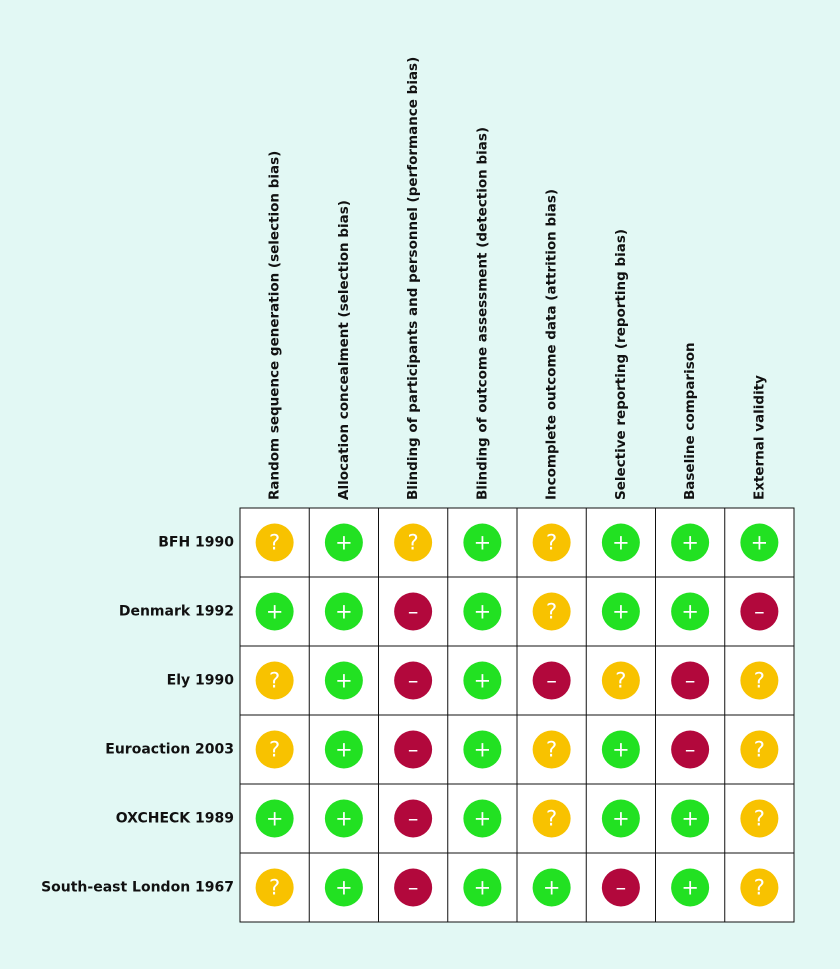 This screenshot has height=969, width=840. I want to click on study-label: OXCHECK 1989, so click(175, 819).